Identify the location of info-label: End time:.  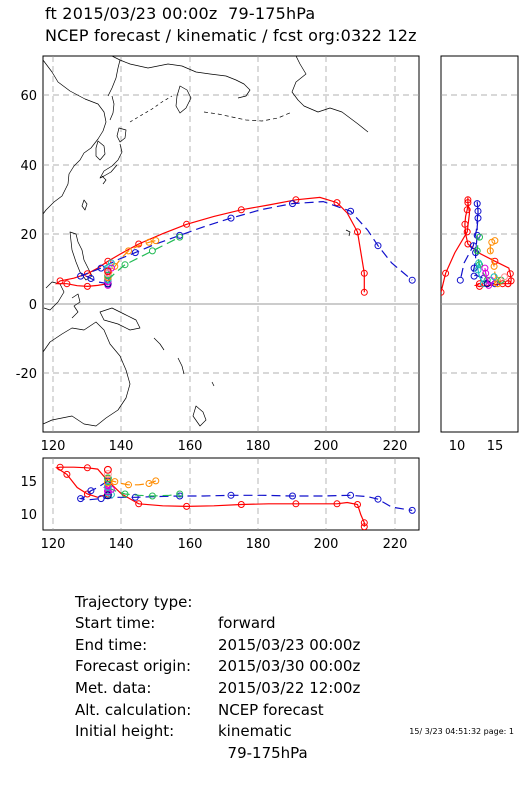
(111, 644).